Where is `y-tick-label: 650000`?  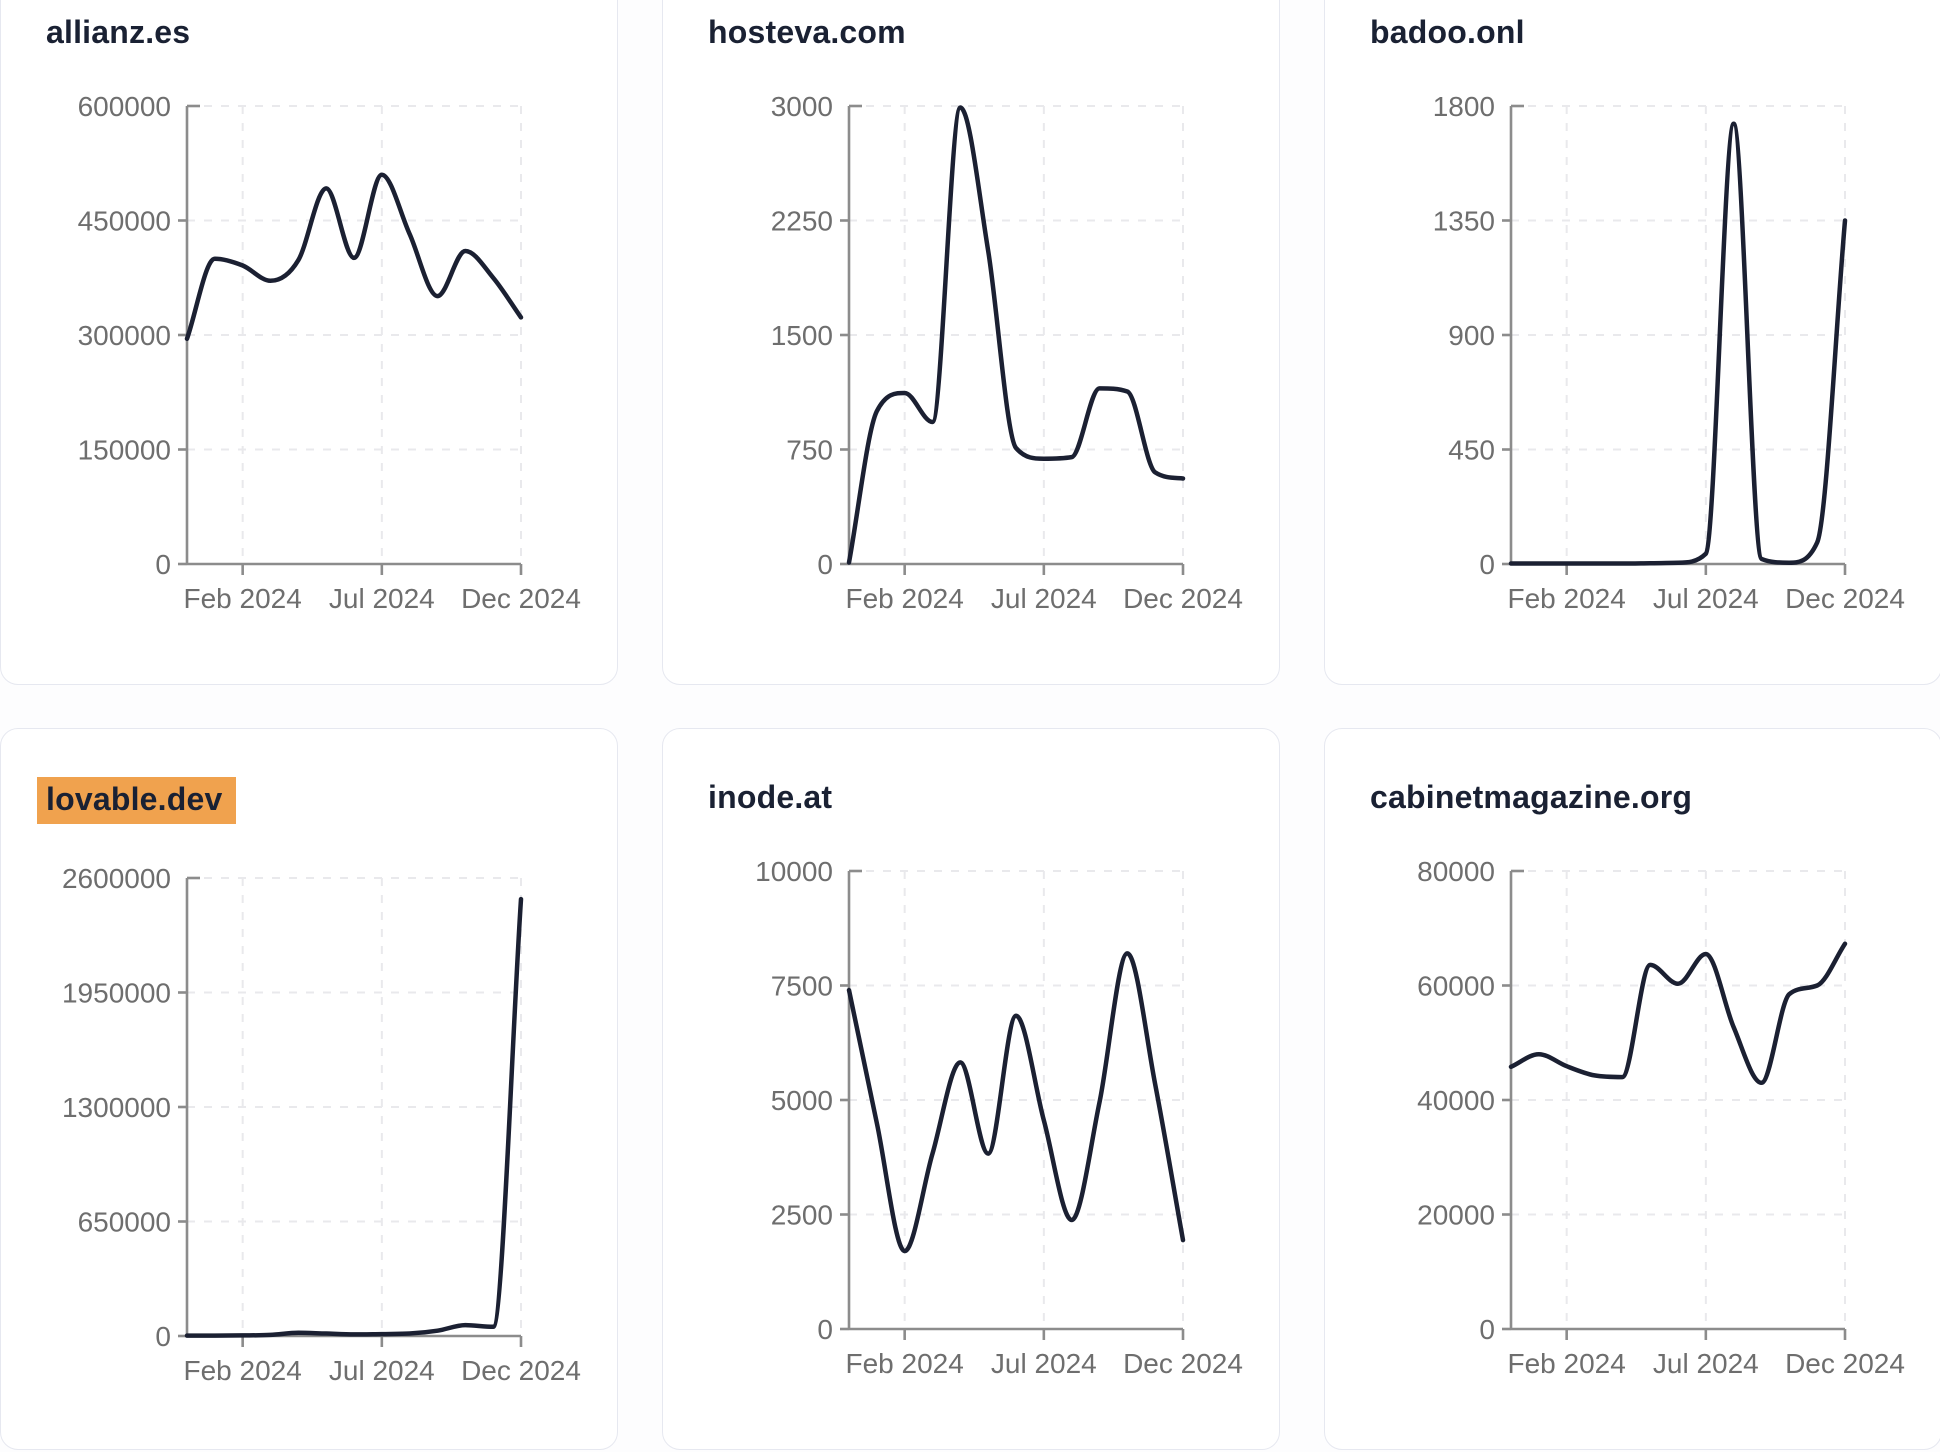 y-tick-label: 650000 is located at coordinates (124, 1222).